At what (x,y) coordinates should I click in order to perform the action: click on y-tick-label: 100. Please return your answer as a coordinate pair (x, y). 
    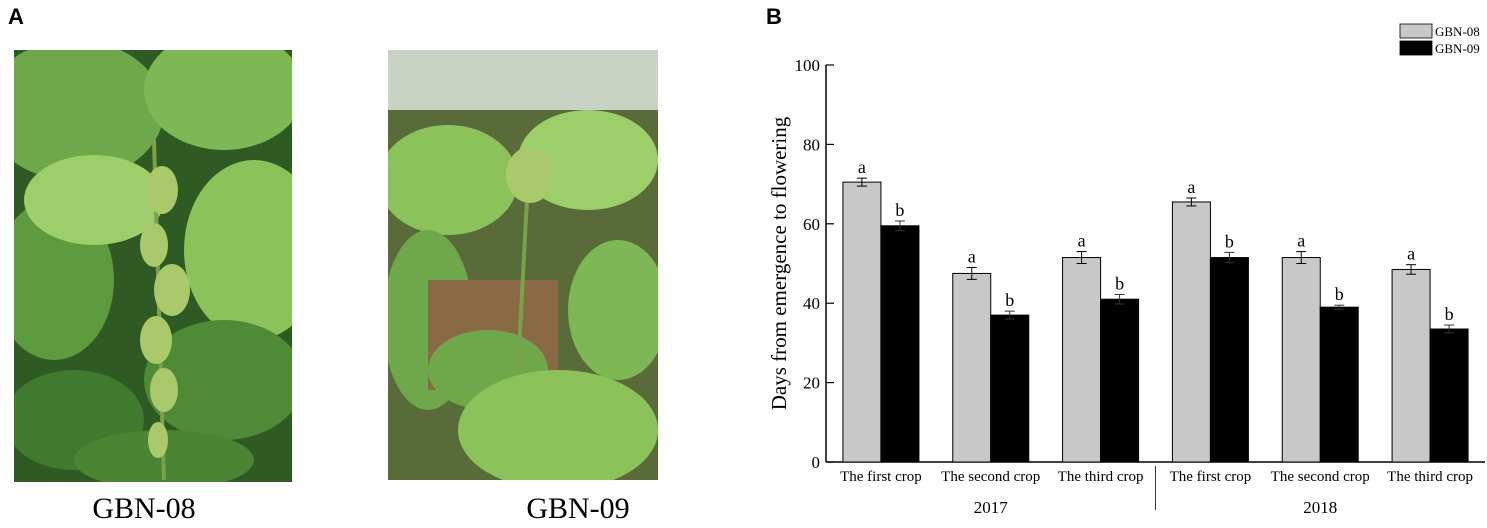
    Looking at the image, I should click on (808, 65).